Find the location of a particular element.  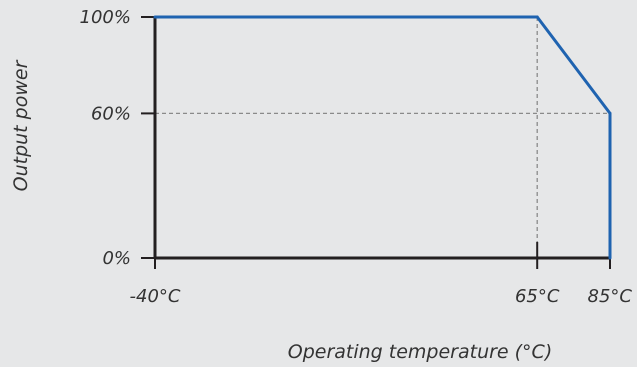

x-axis-label: Operating temperature (°C) is located at coordinates (420, 352).